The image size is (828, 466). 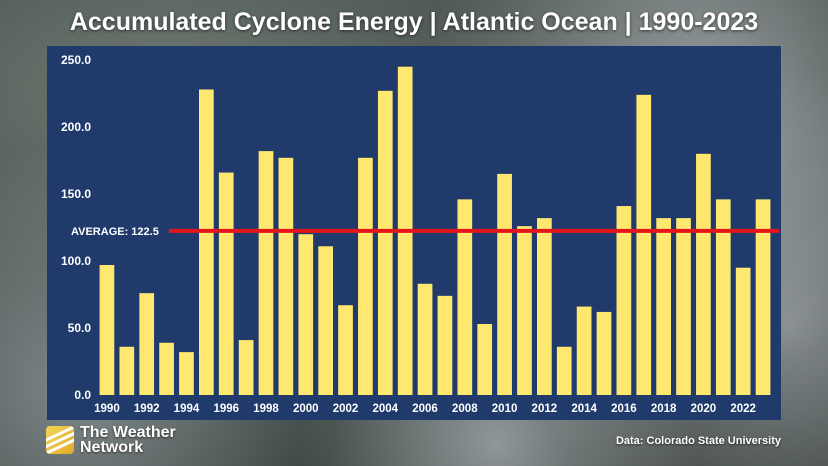 What do you see at coordinates (505, 409) in the screenshot?
I see `x-tick-label: 2010` at bounding box center [505, 409].